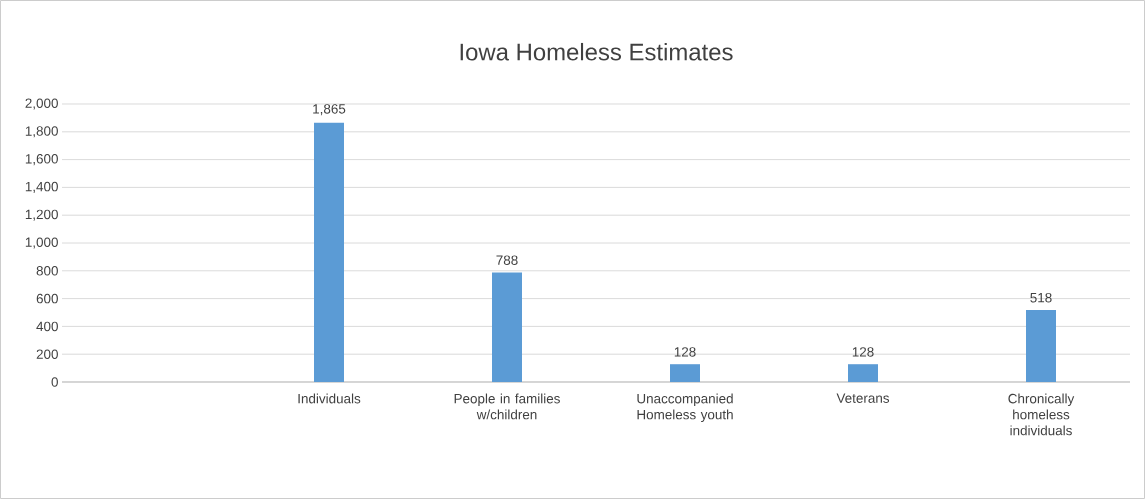  Describe the element at coordinates (47, 354) in the screenshot. I see `y-tick-label: 200` at that location.